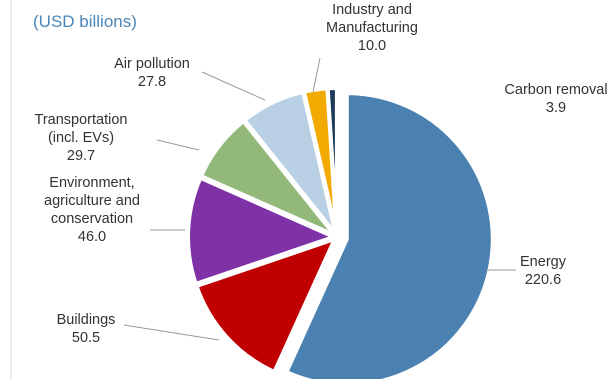 This screenshot has height=379, width=615. Describe the element at coordinates (152, 73) in the screenshot. I see `slice-label-5: Air pollution 27.8` at that location.